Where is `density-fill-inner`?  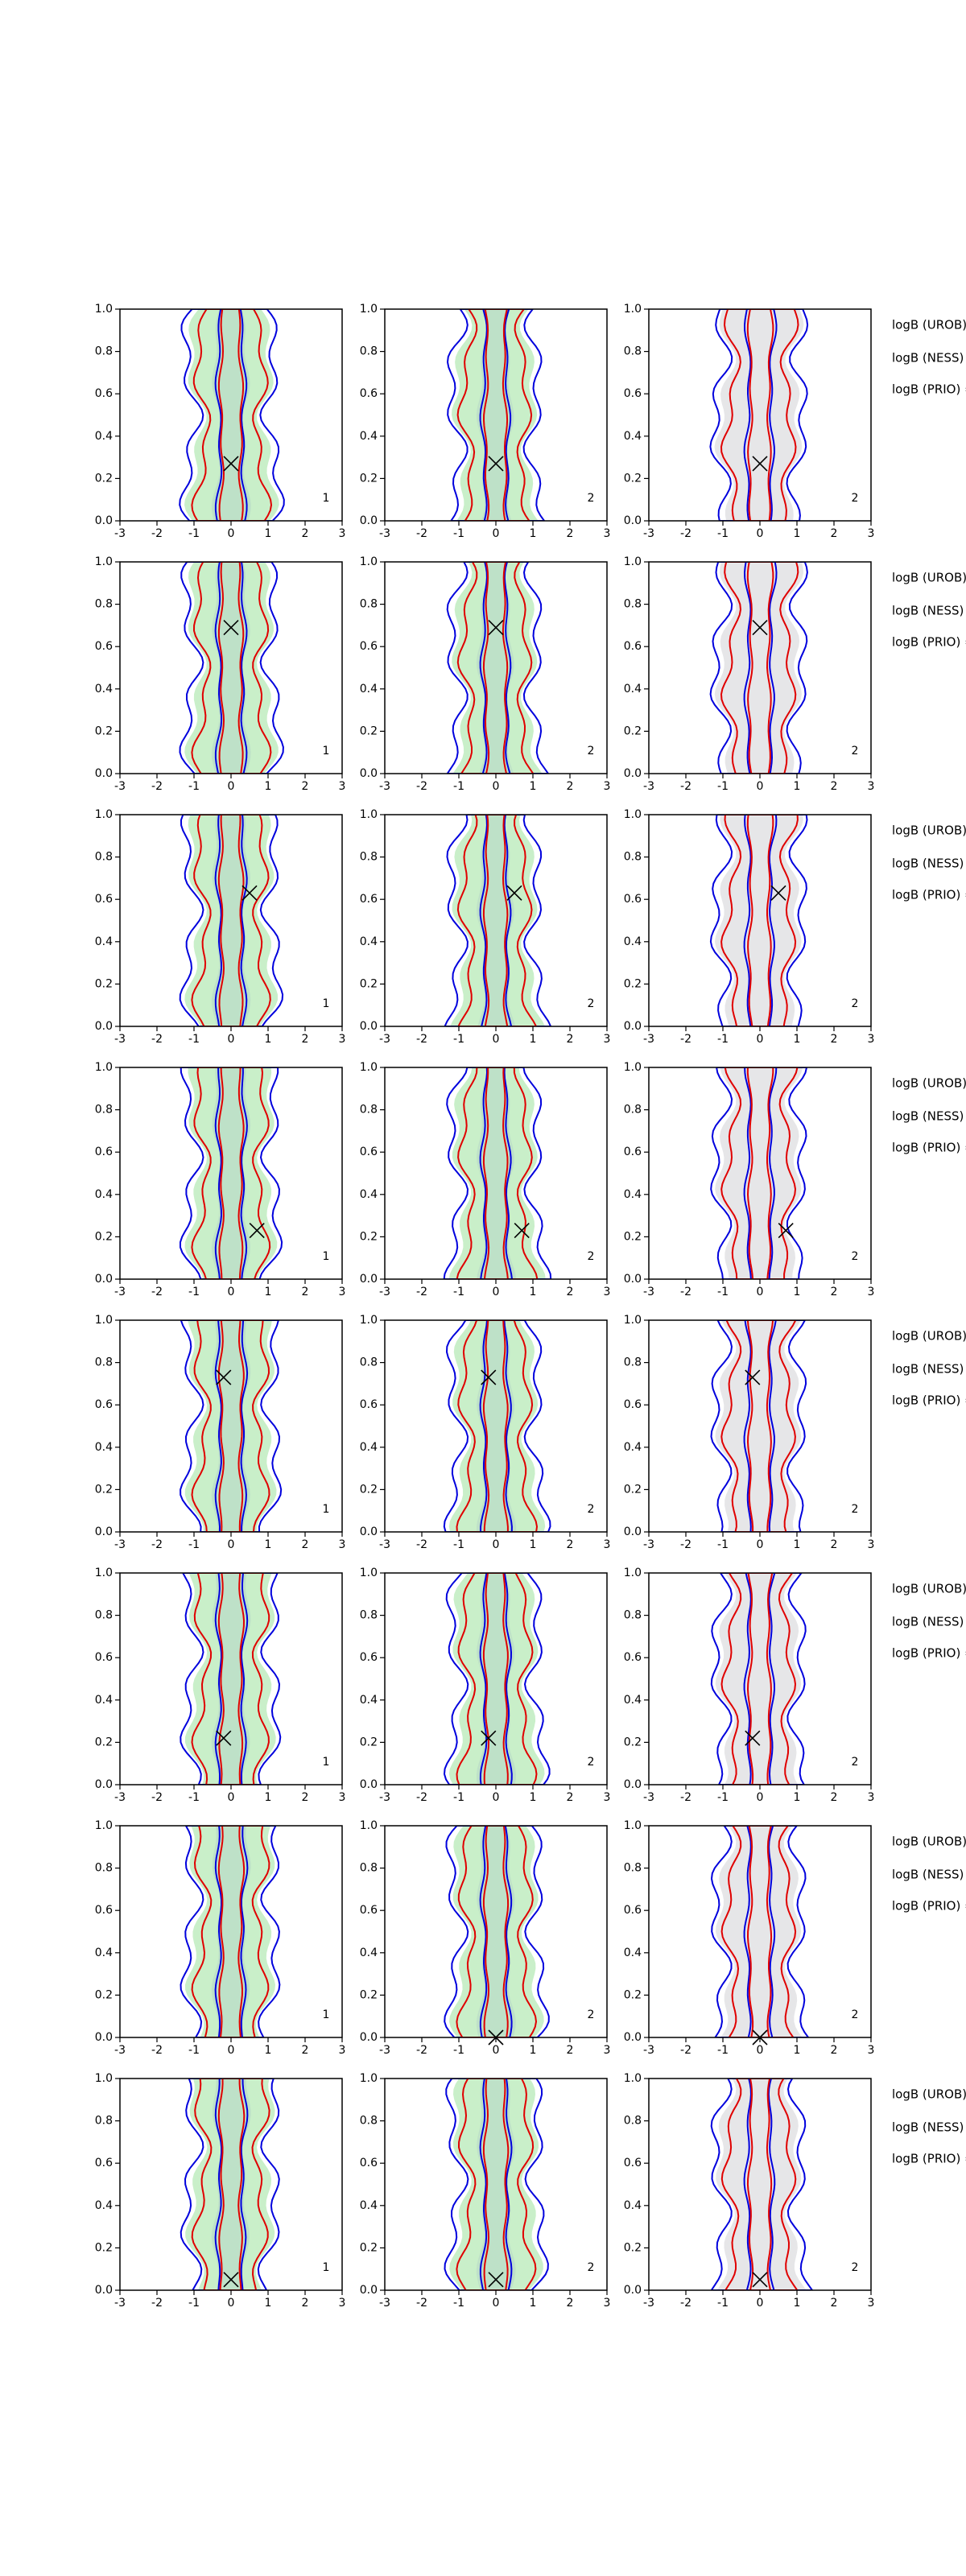
density-fill-inner is located at coordinates (231, 1932).